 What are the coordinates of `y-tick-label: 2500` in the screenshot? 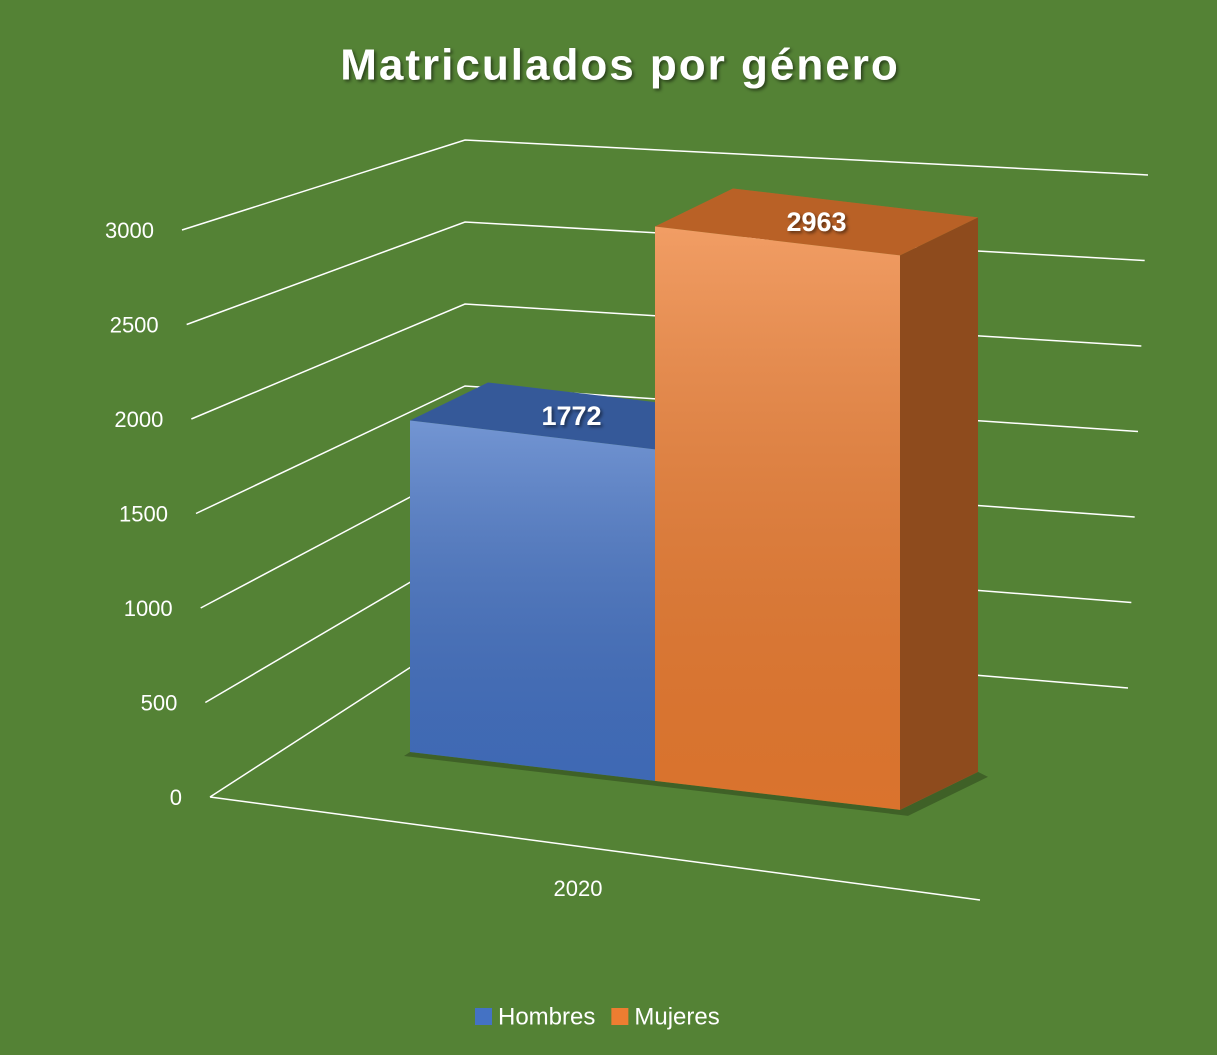 It's located at (134, 324).